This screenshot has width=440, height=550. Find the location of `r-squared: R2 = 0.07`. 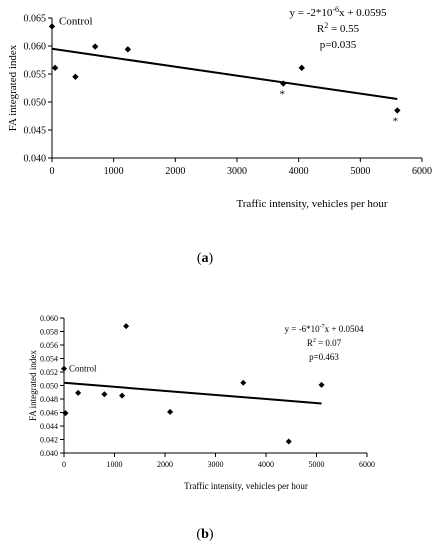

r-squared: R2 = 0.07 is located at coordinates (324, 343).